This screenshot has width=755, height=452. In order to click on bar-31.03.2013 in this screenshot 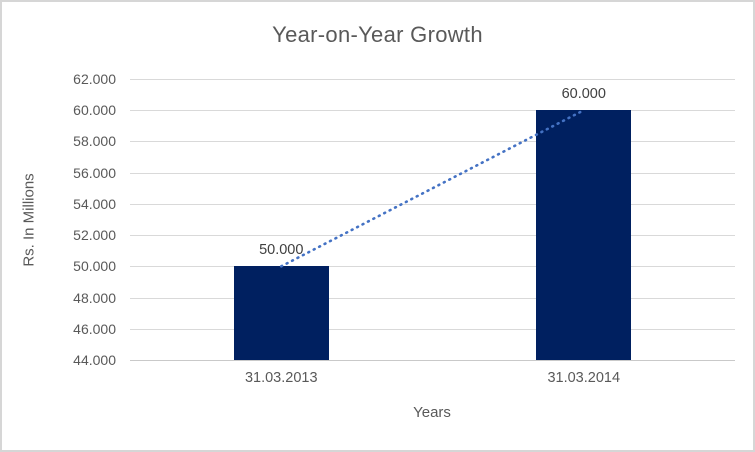, I will do `click(281, 313)`.